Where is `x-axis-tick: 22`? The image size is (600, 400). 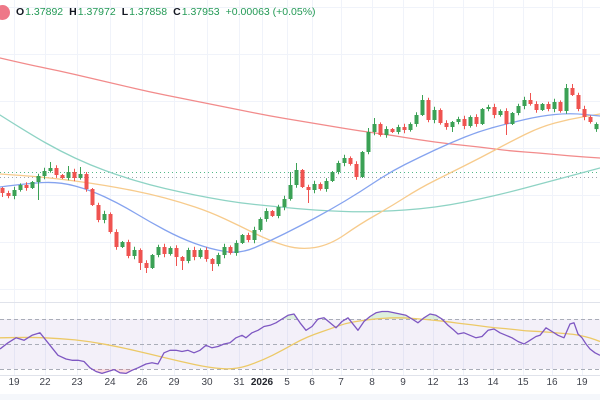 x-axis-tick: 22 is located at coordinates (45, 382).